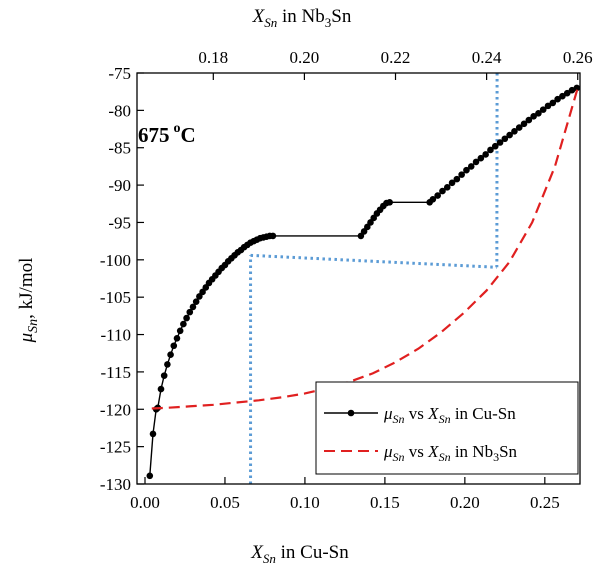 The height and width of the screenshot is (568, 606). I want to click on y-rest: , kJ/mol, so click(26, 288).